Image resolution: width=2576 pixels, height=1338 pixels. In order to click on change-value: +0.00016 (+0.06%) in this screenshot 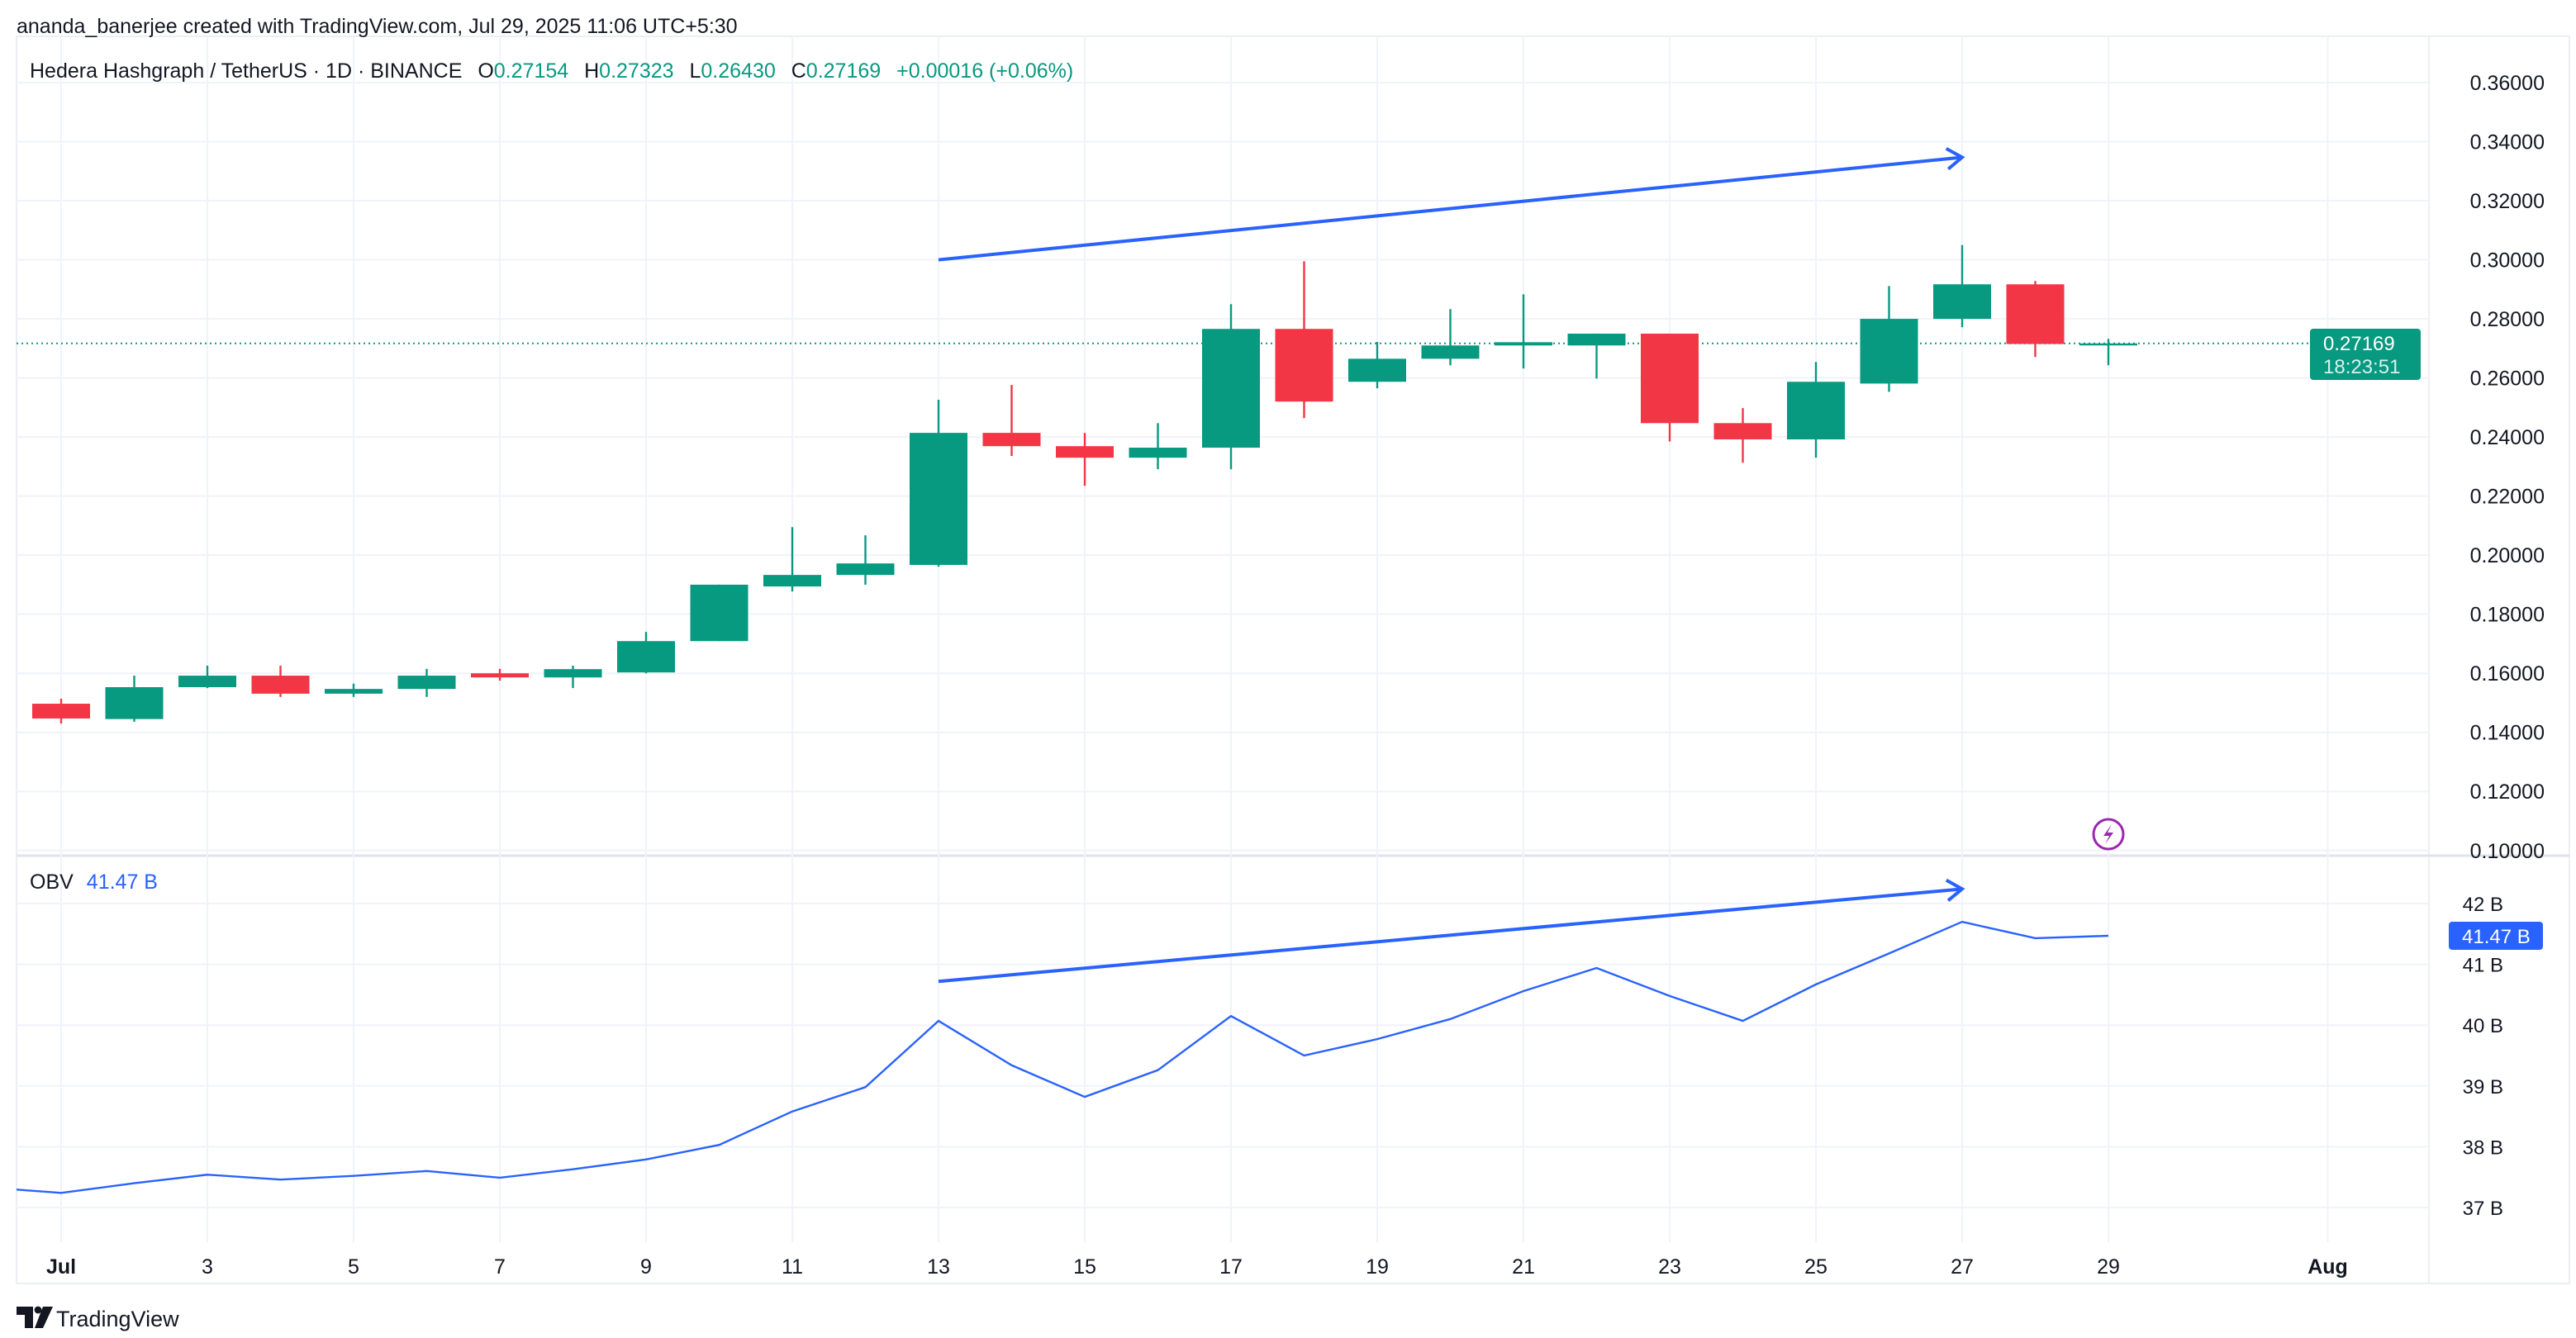, I will do `click(984, 71)`.